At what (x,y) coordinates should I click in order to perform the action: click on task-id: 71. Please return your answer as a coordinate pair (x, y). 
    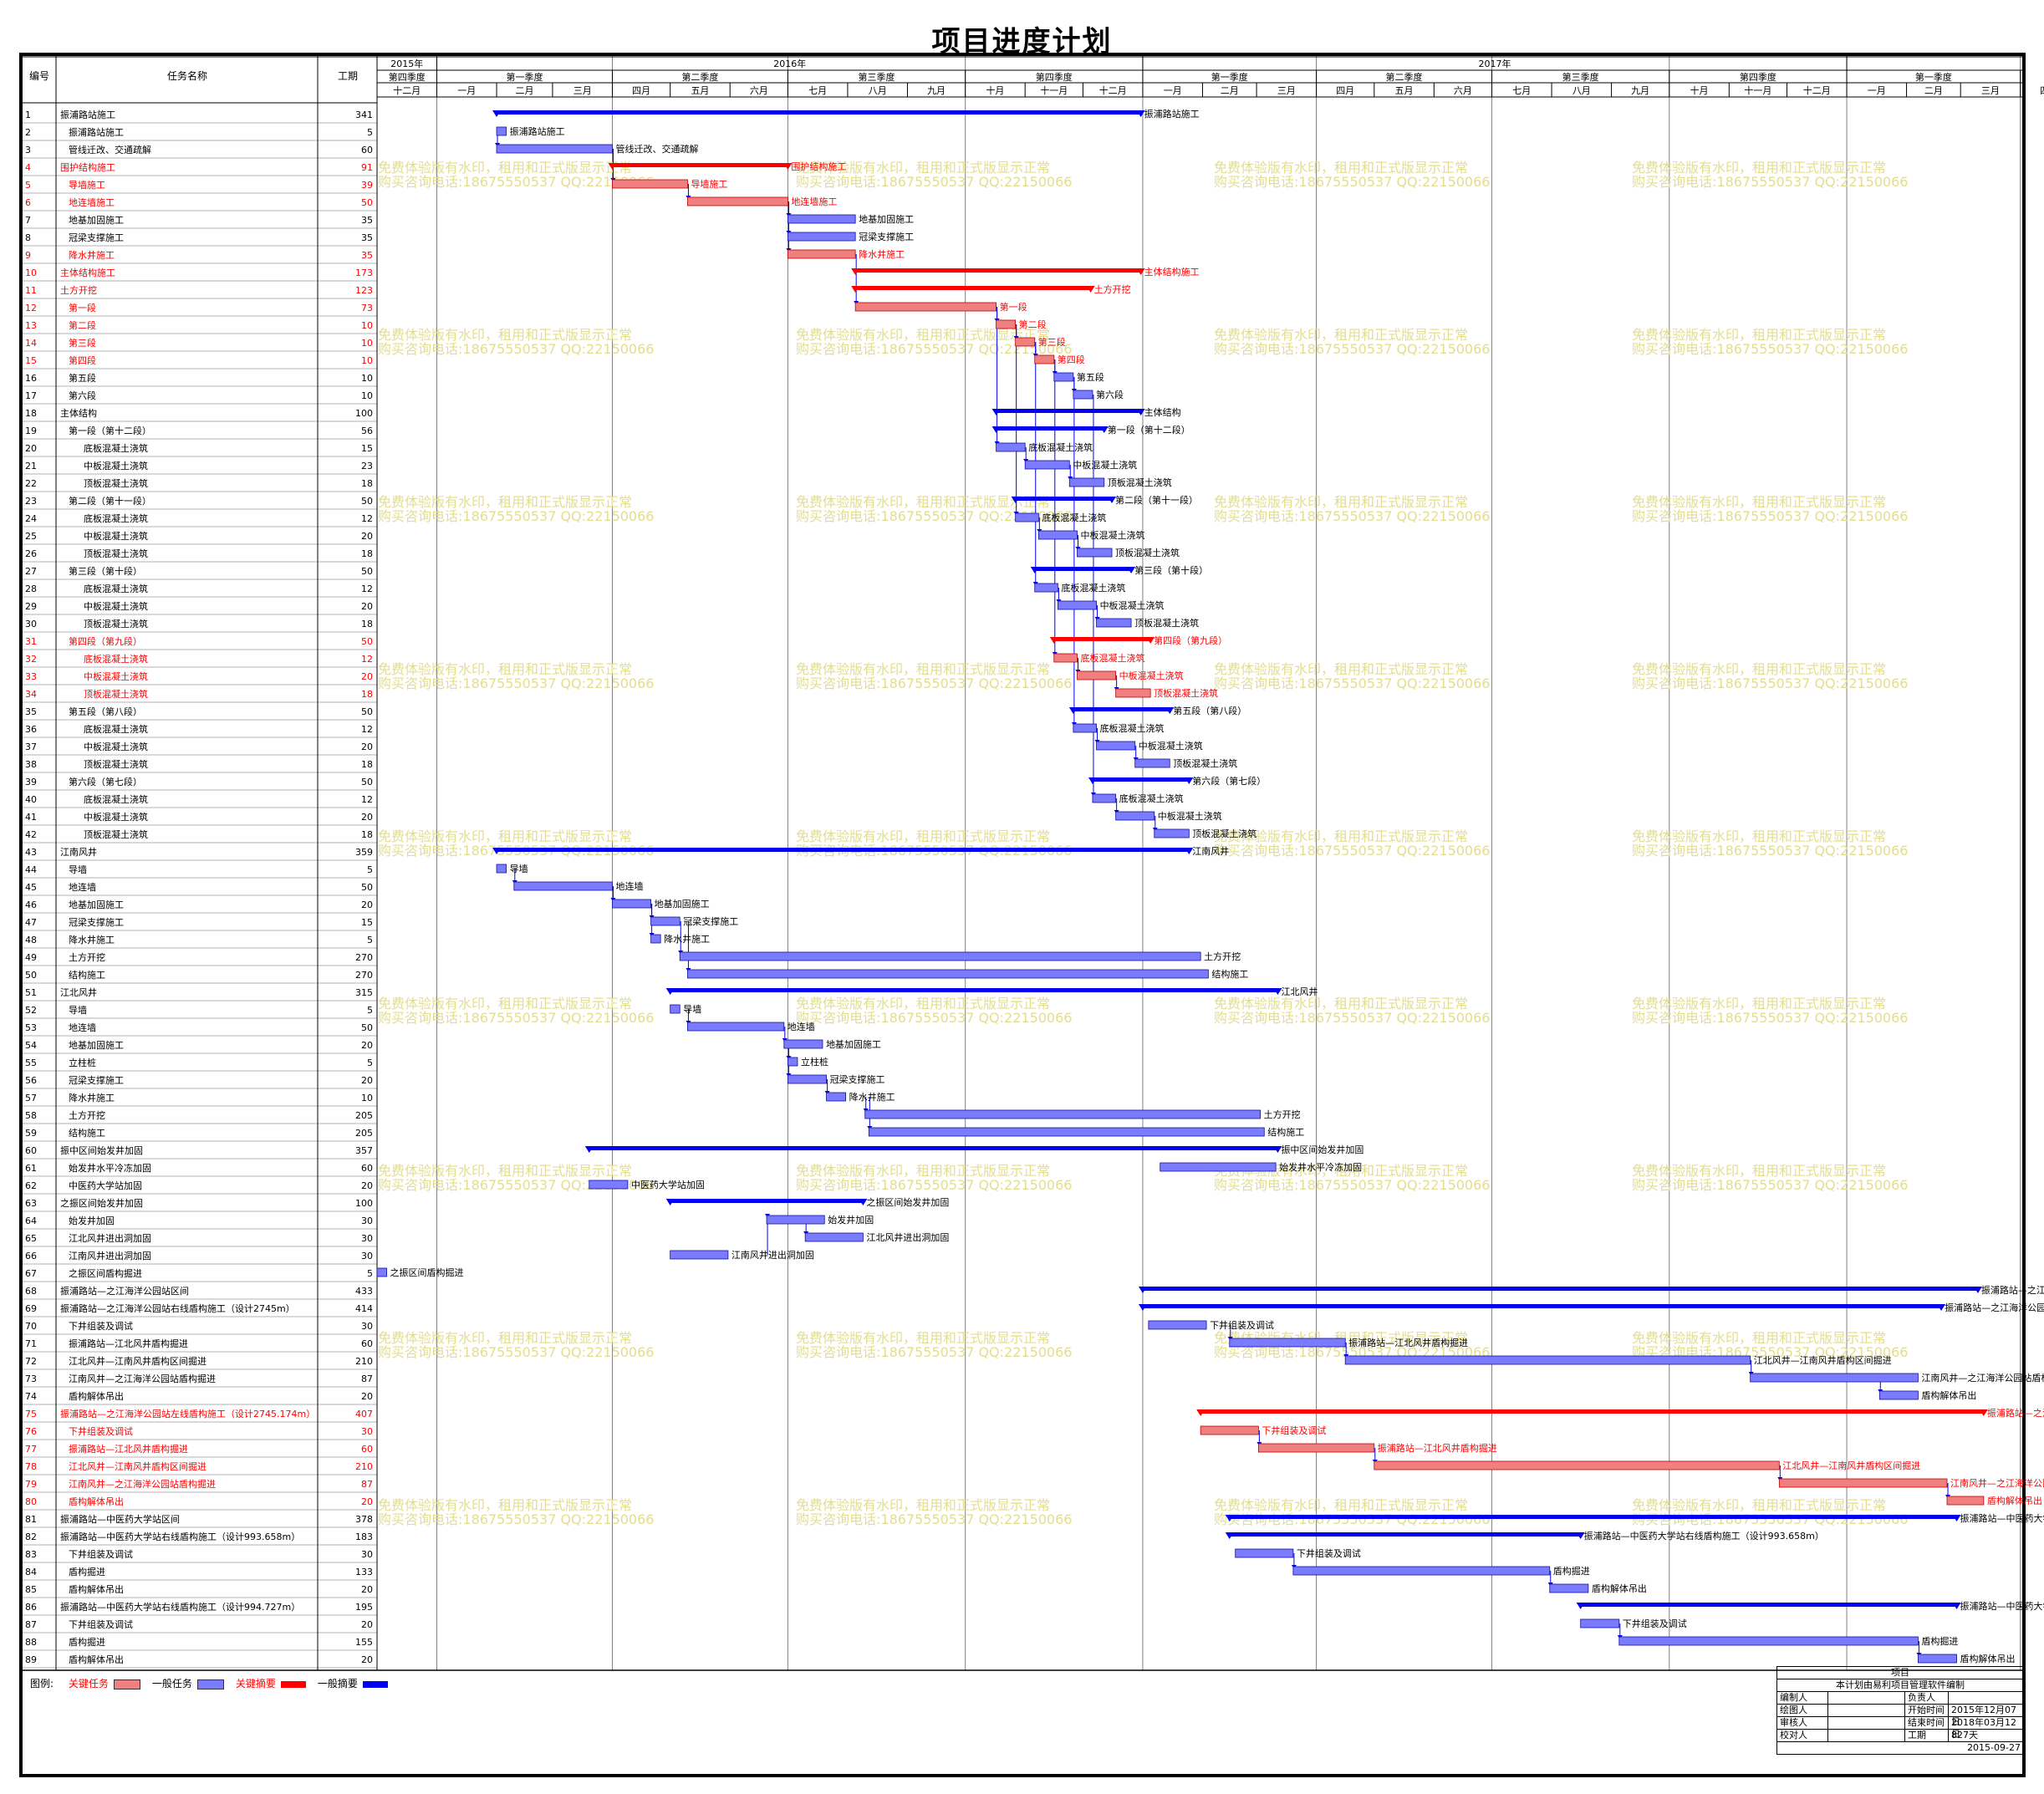
    Looking at the image, I should click on (31, 1343).